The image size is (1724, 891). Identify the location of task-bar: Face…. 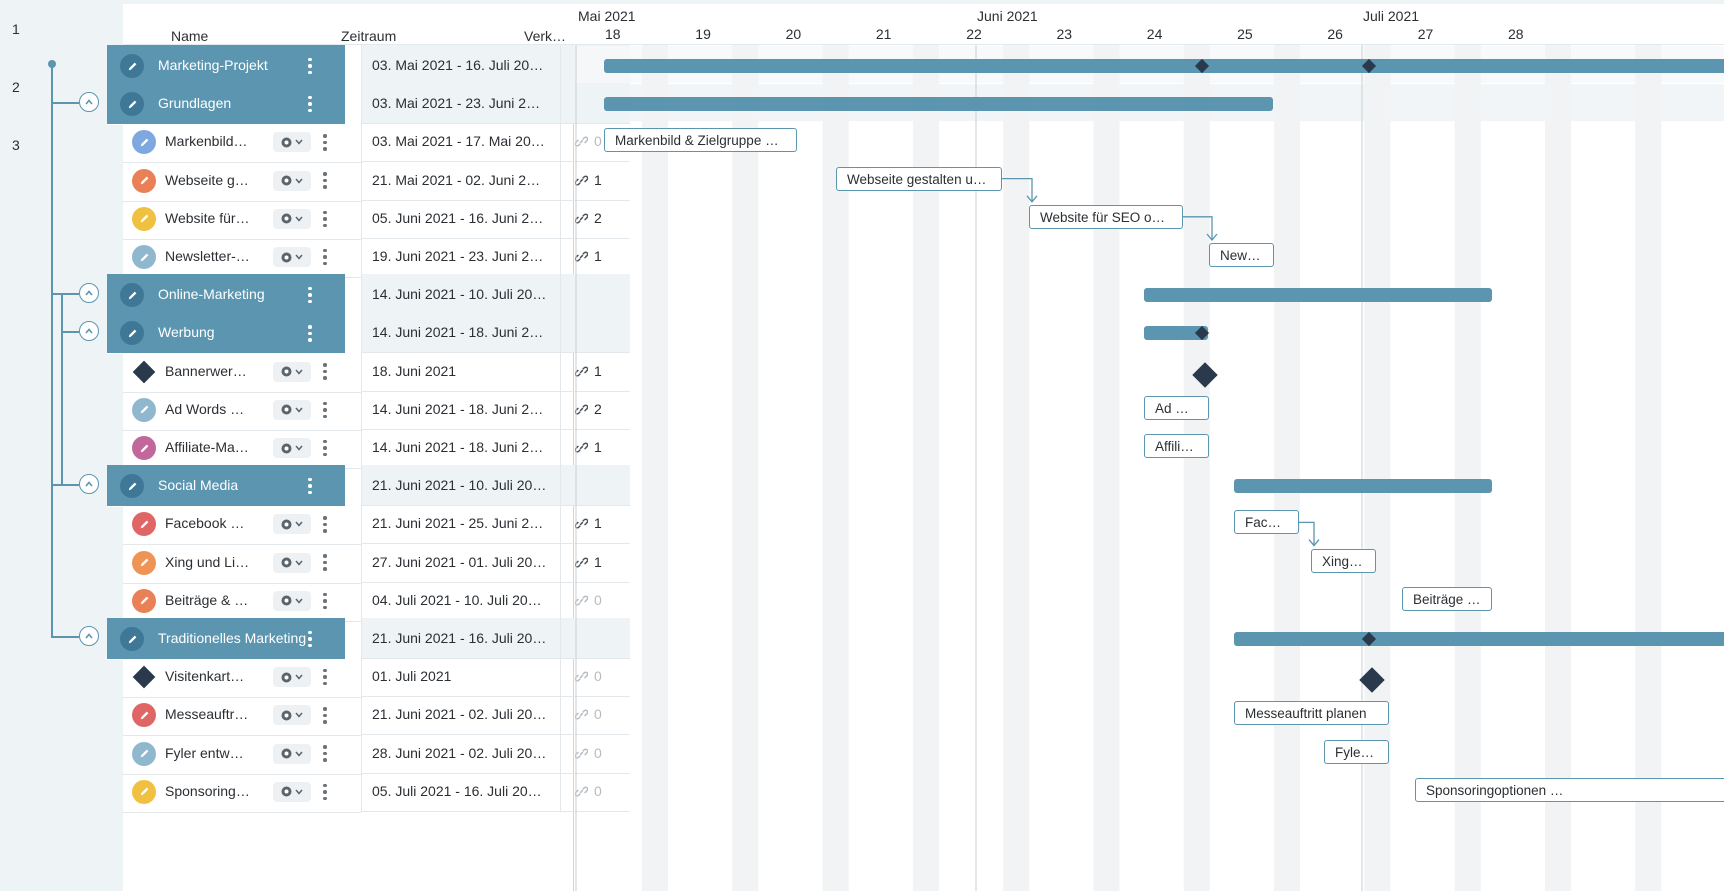
(1266, 522).